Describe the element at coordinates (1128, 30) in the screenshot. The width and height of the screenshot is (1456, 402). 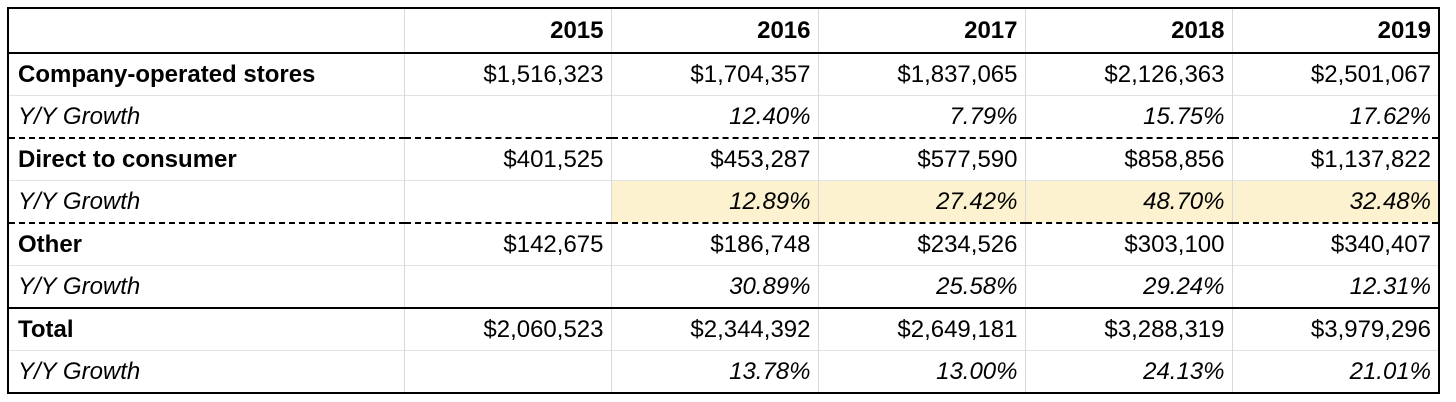
I see `year-header-2018: 2018` at that location.